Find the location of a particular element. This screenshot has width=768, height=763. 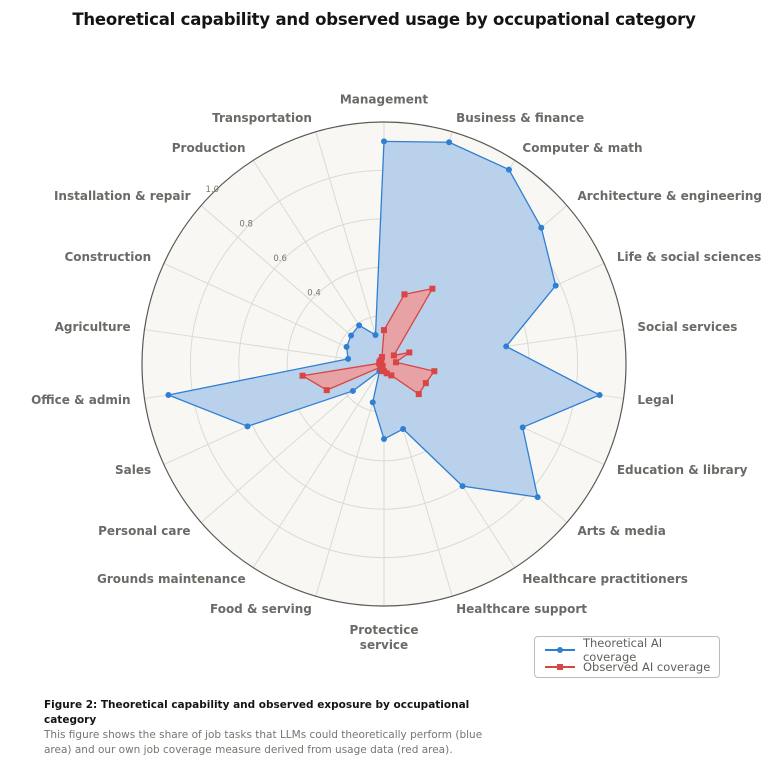

category-label: Life & social sciences is located at coordinates (689, 257).